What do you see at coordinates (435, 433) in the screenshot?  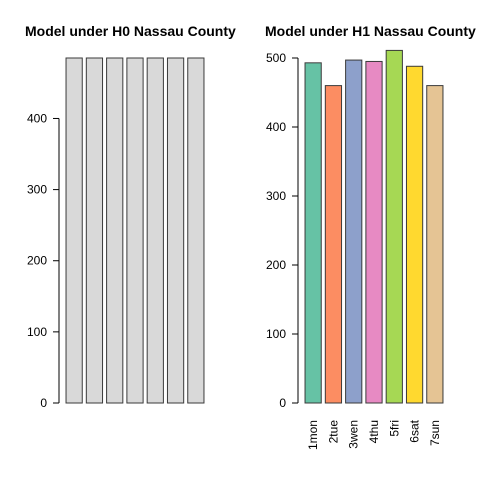 I see `x-tick-label: 7sun` at bounding box center [435, 433].